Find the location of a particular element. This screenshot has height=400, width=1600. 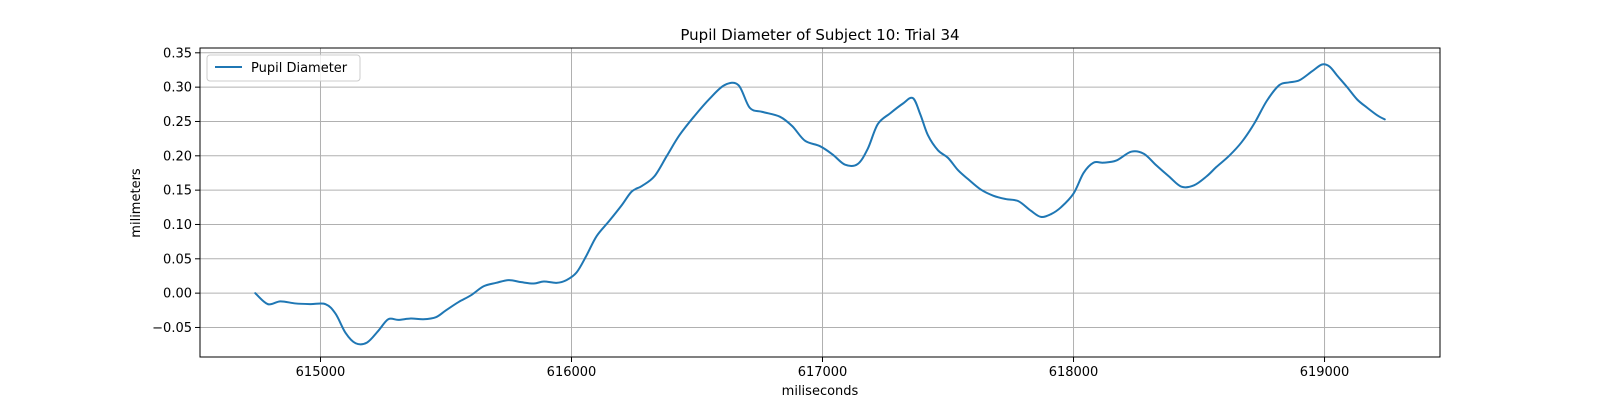

x-axis-label: miliseconds is located at coordinates (820, 391).